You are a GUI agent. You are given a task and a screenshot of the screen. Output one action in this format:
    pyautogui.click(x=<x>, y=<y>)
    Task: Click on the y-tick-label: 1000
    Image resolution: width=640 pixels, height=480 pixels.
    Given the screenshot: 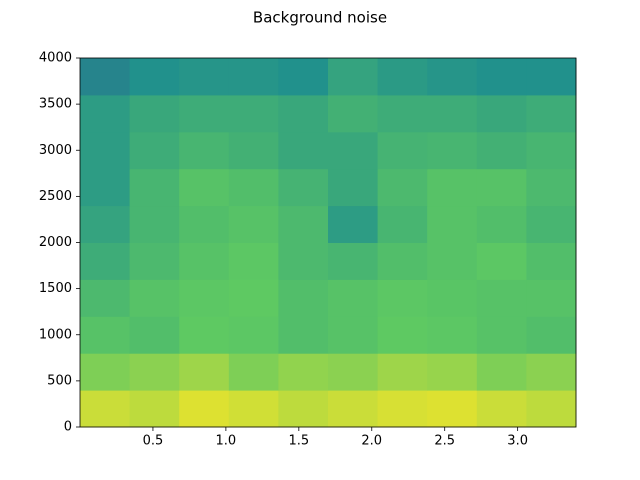 What is the action you would take?
    pyautogui.click(x=55, y=334)
    